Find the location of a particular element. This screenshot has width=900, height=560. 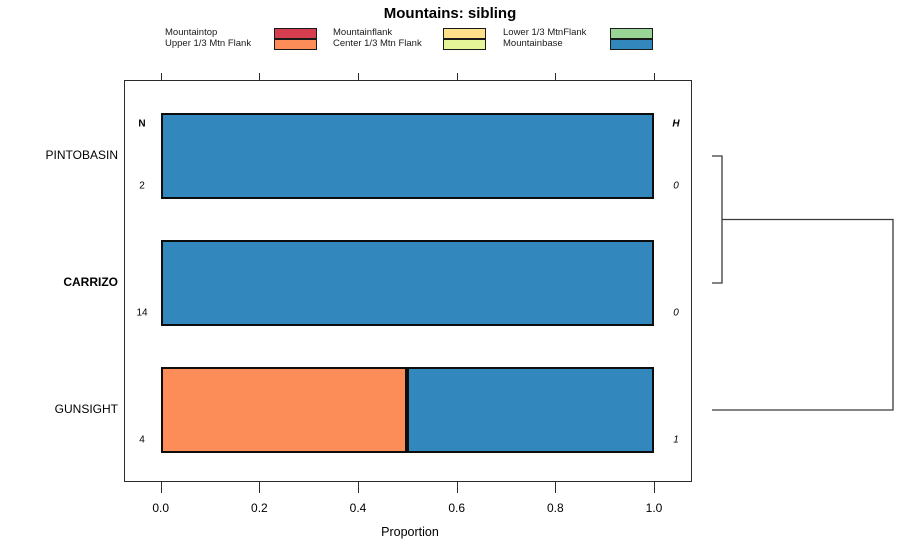

row-label-pintobasin: PINTOBASIN is located at coordinates (81, 155).